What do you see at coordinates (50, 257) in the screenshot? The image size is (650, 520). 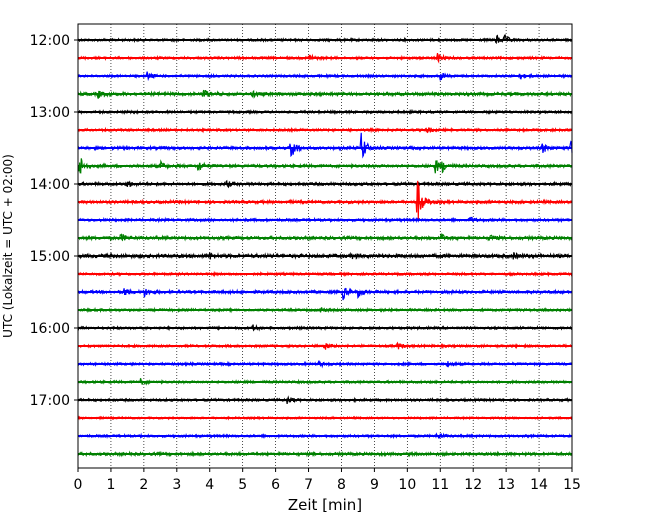 I see `y-tick-label: 15:00` at bounding box center [50, 257].